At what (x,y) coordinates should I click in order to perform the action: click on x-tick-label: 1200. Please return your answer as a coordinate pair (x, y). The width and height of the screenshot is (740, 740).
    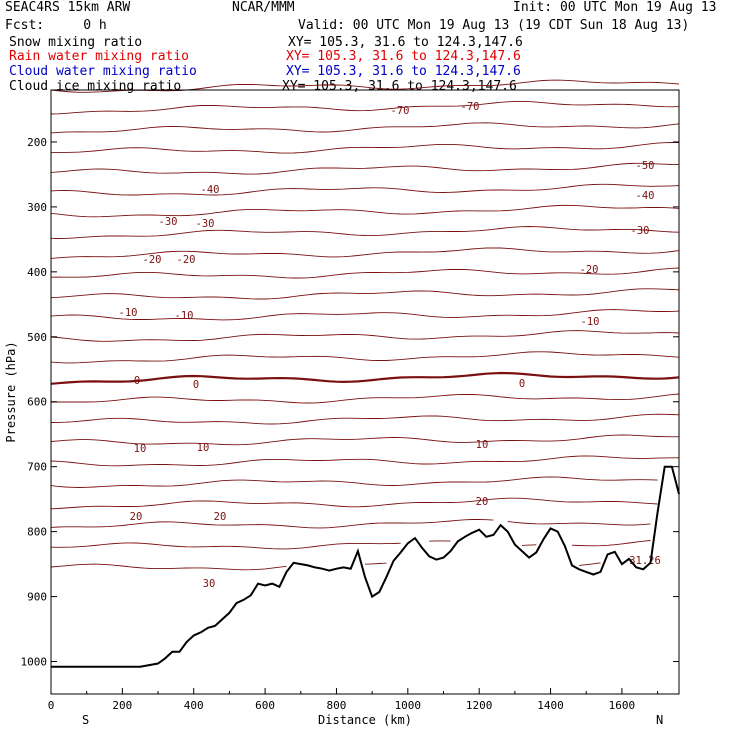
    Looking at the image, I should click on (479, 705).